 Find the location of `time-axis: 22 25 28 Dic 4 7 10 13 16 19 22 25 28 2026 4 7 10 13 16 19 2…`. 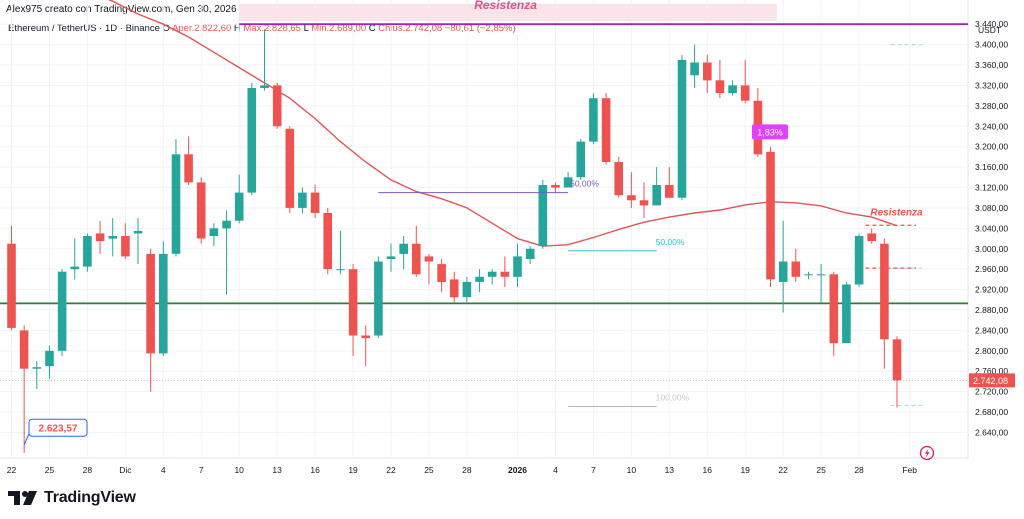

time-axis: 22 25 28 Dic 4 7 10 13 16 19 22 25 28 2026 4 7 10 13 16 19 2… is located at coordinates (462, 470).